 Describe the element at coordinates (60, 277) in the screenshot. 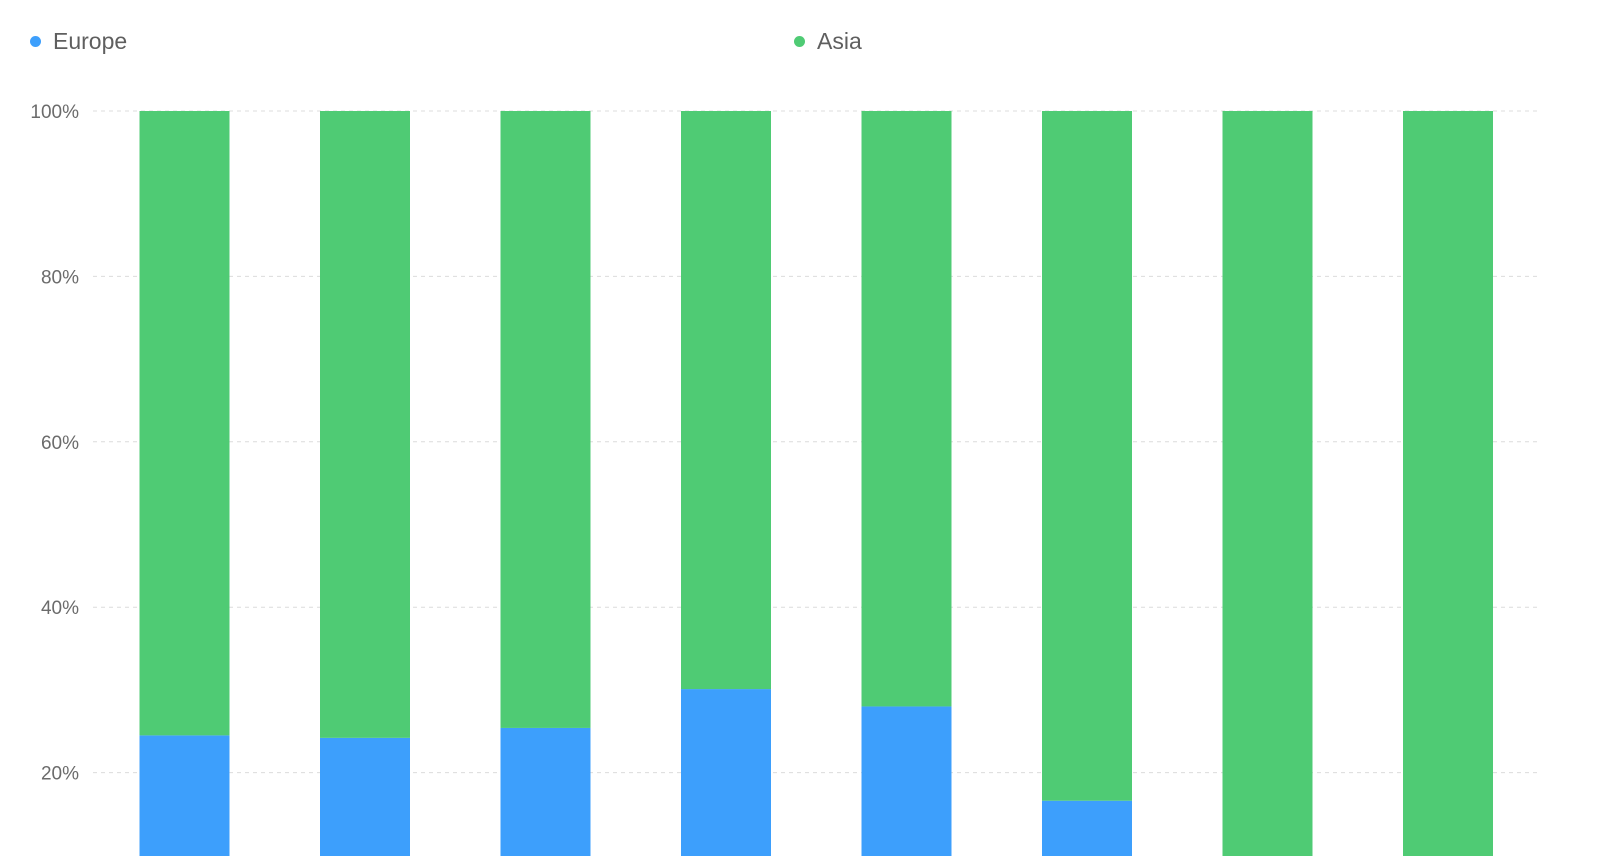

I see `y-tick-label-3: 80%` at that location.